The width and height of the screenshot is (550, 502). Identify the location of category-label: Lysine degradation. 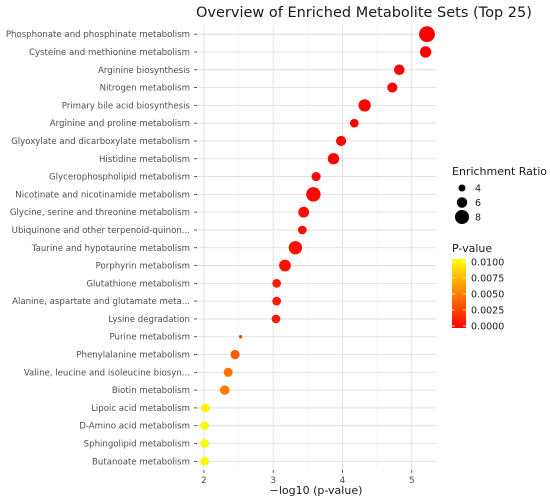
(149, 320).